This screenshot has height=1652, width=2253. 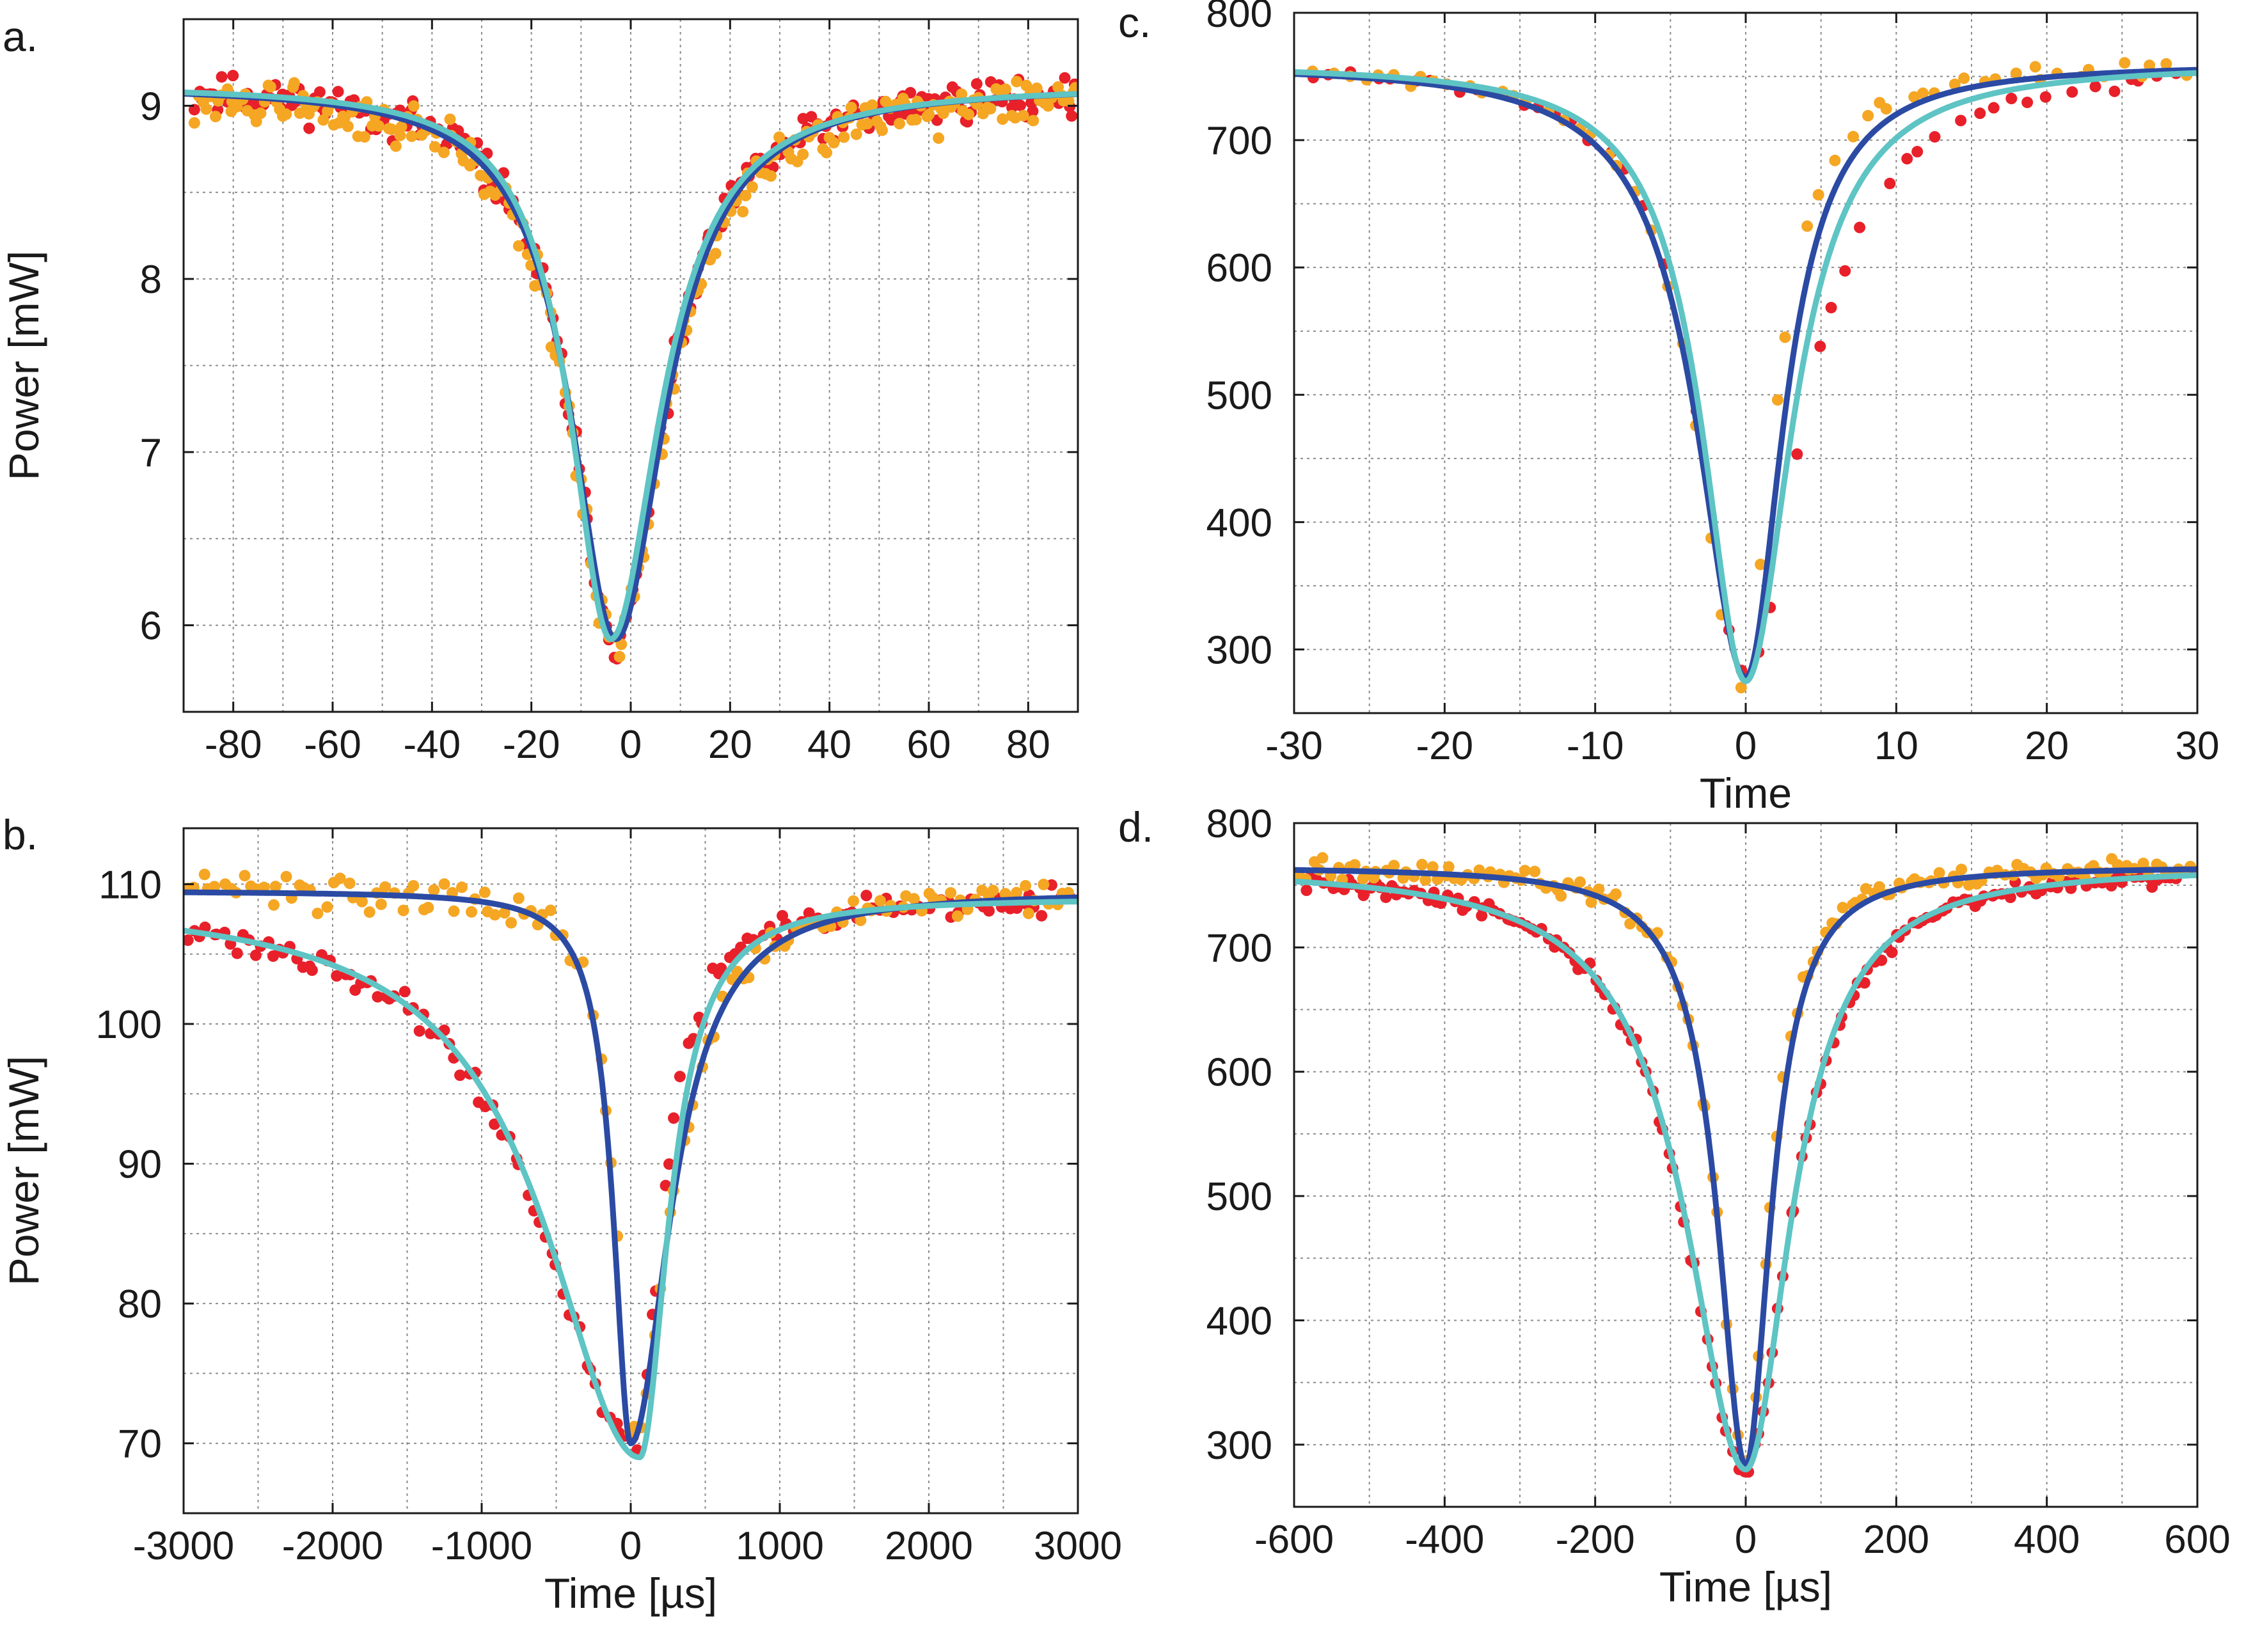 What do you see at coordinates (1239, 650) in the screenshot?
I see `panel-c-ytick-label: 300` at bounding box center [1239, 650].